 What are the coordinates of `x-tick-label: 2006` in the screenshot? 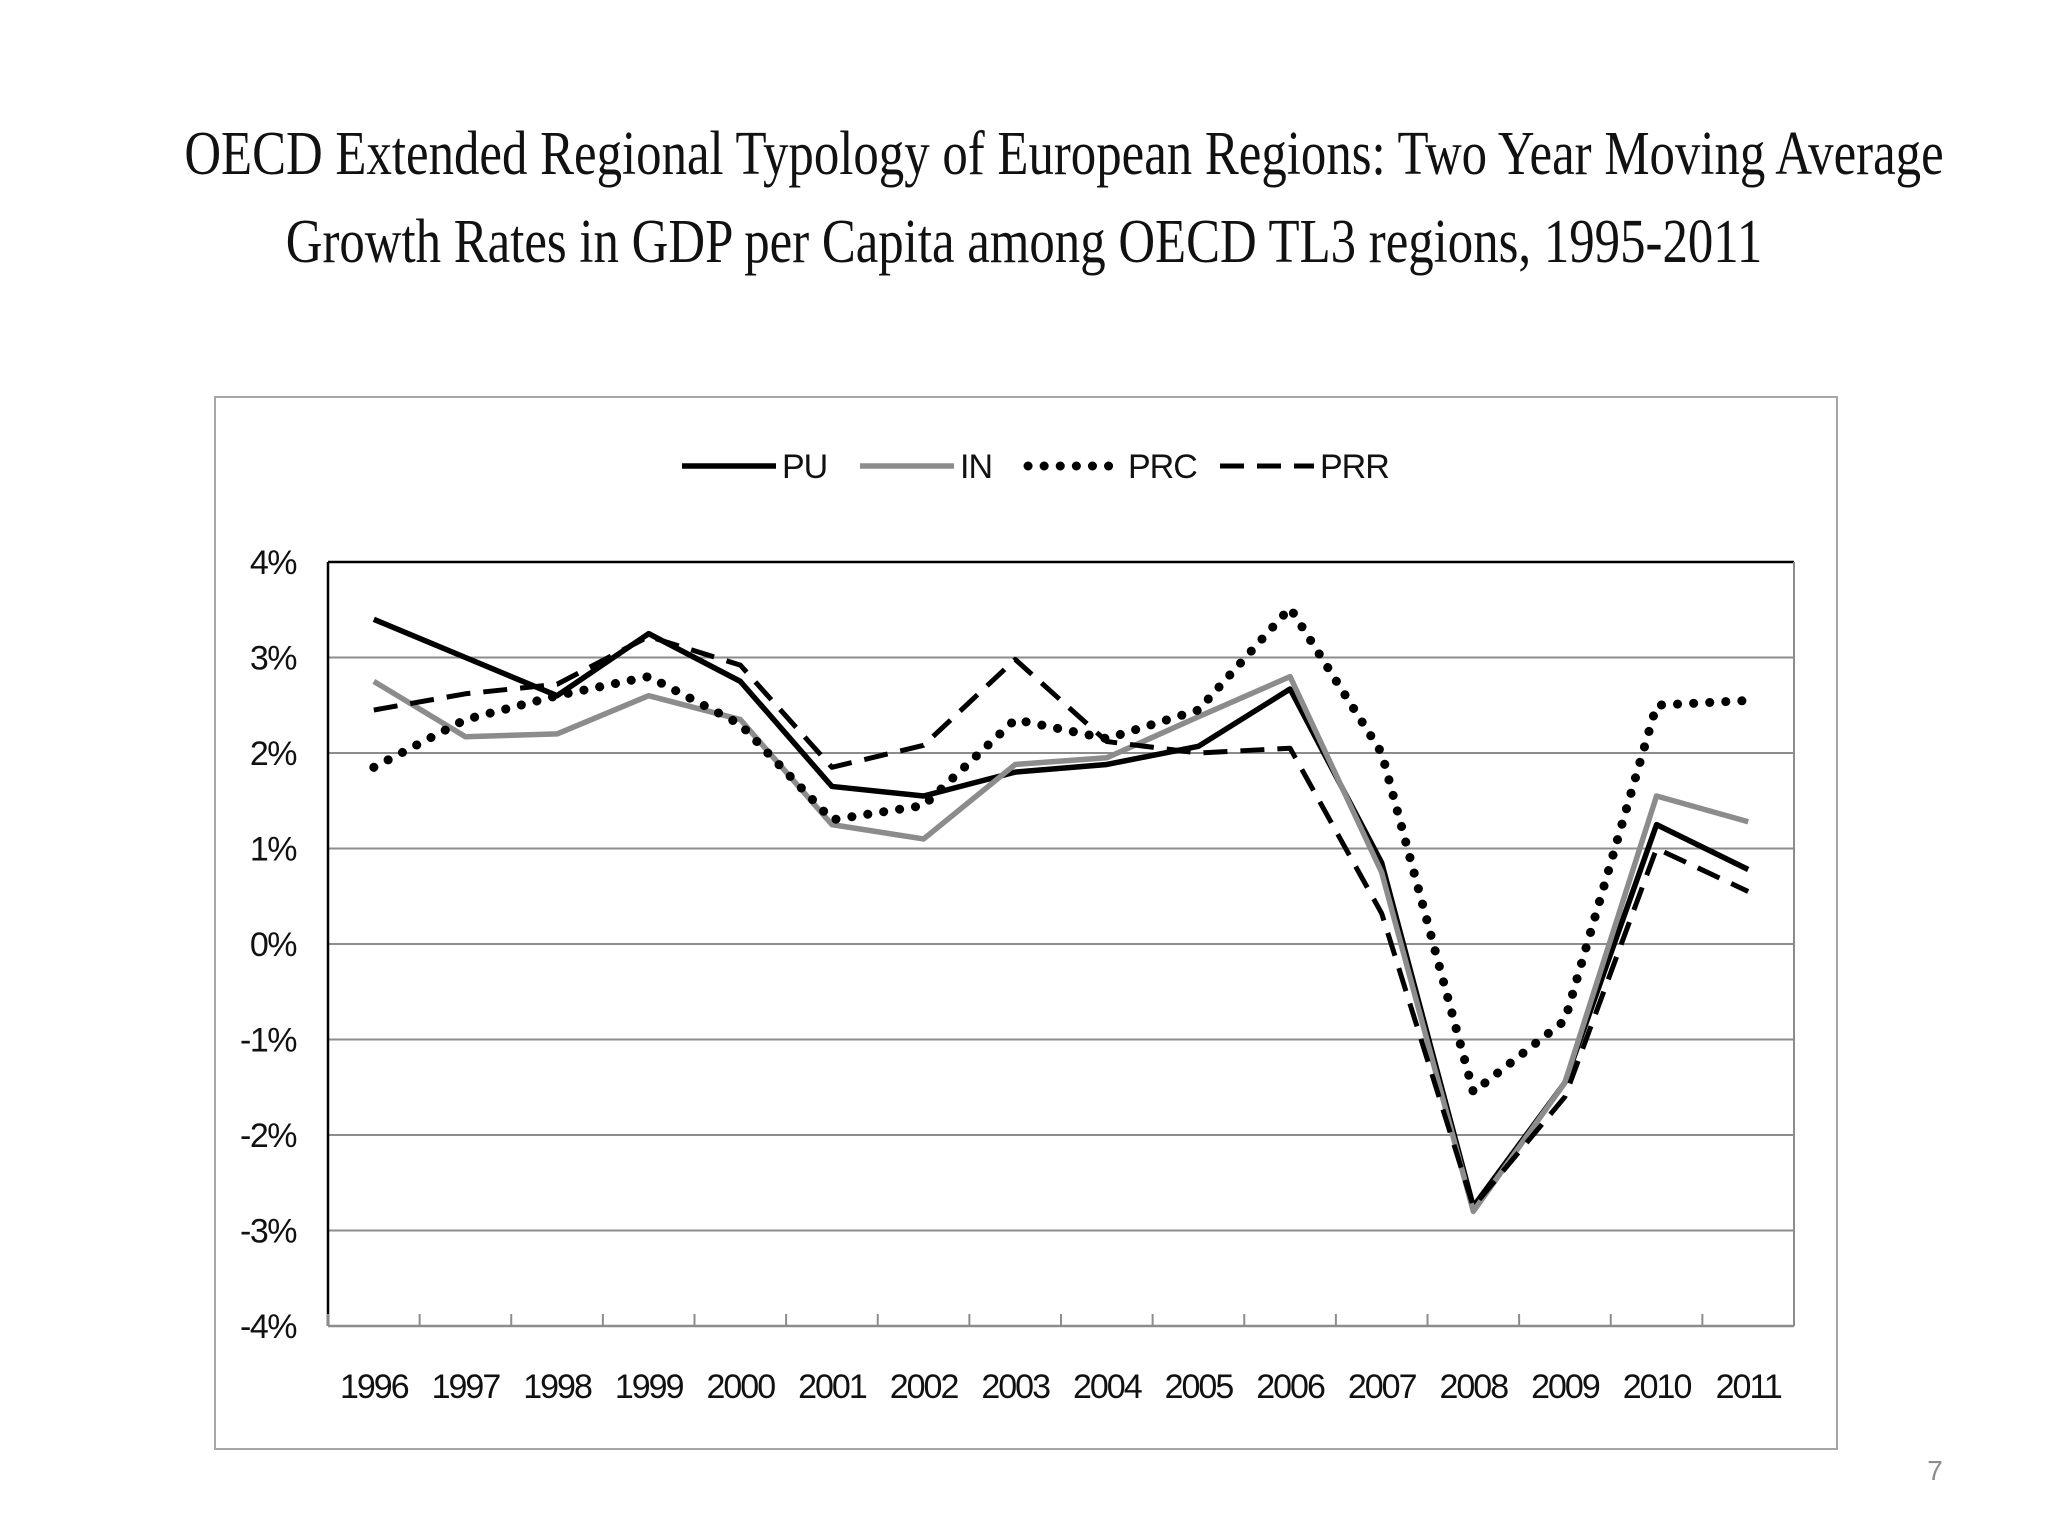 It's located at (1290, 1387).